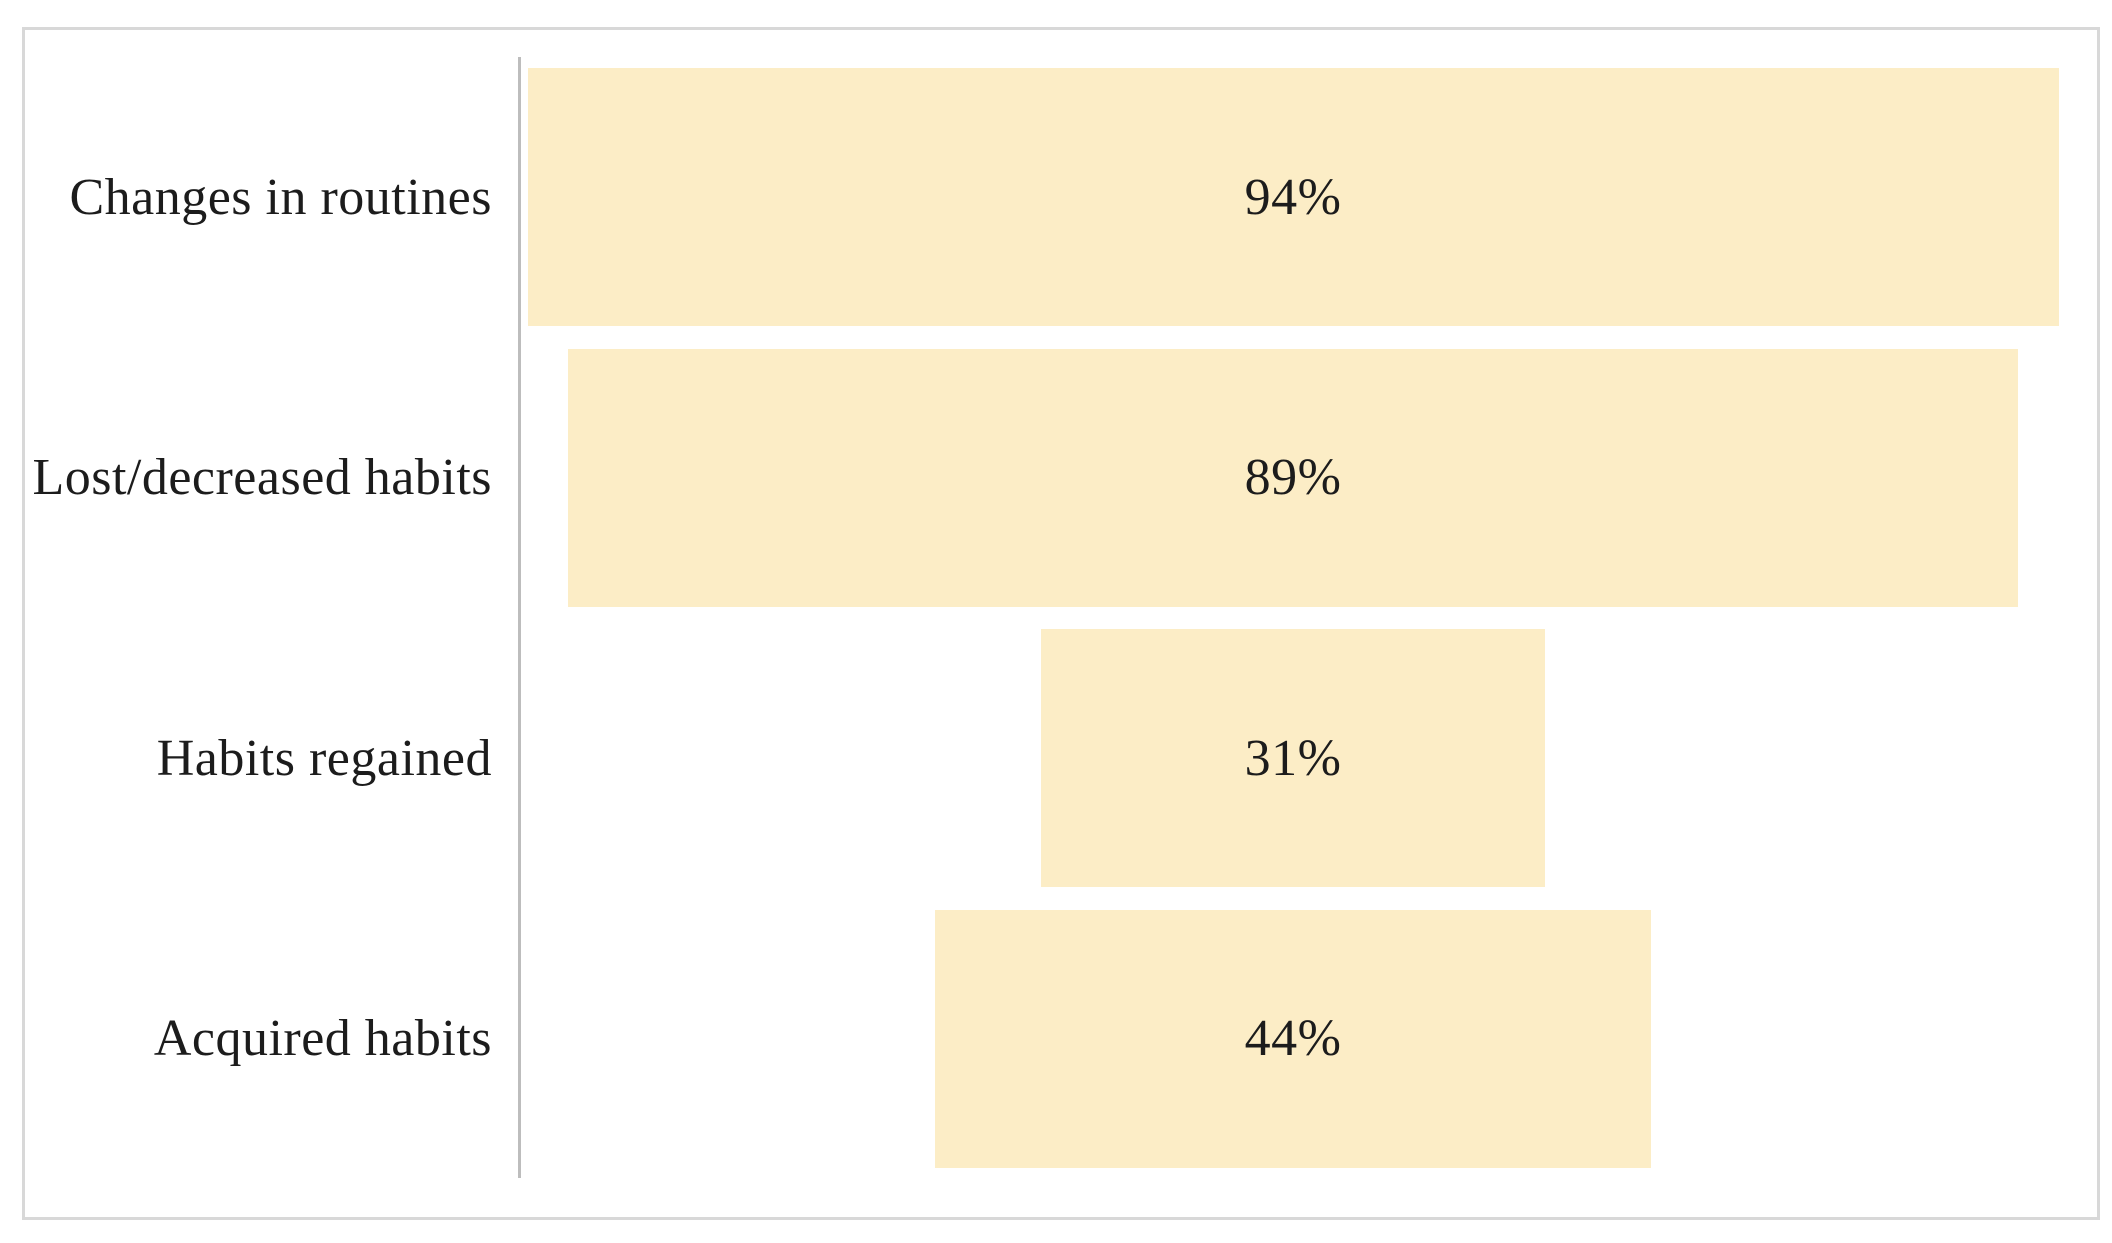 Image resolution: width=2112 pixels, height=1243 pixels. Describe the element at coordinates (324, 758) in the screenshot. I see `category-label: Habits regained` at that location.